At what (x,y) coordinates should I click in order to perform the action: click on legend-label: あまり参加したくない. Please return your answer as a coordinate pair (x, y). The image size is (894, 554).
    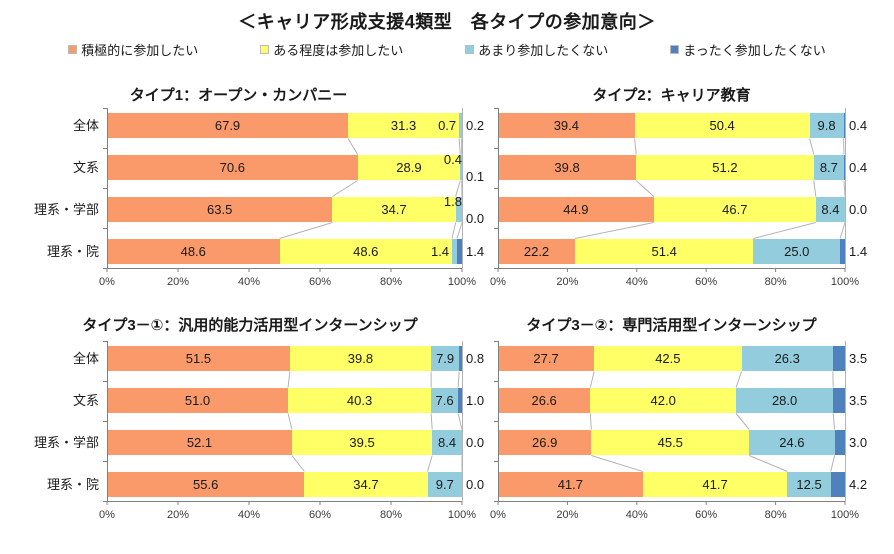
    Looking at the image, I should click on (543, 50).